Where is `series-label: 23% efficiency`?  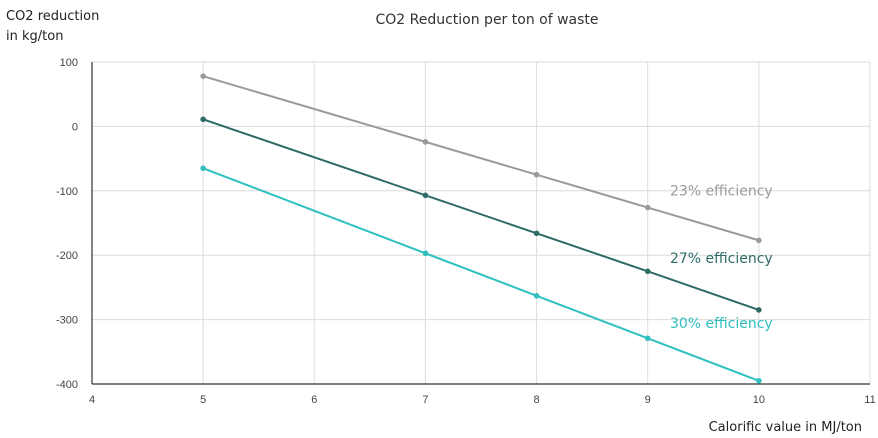 series-label: 23% efficiency is located at coordinates (721, 191).